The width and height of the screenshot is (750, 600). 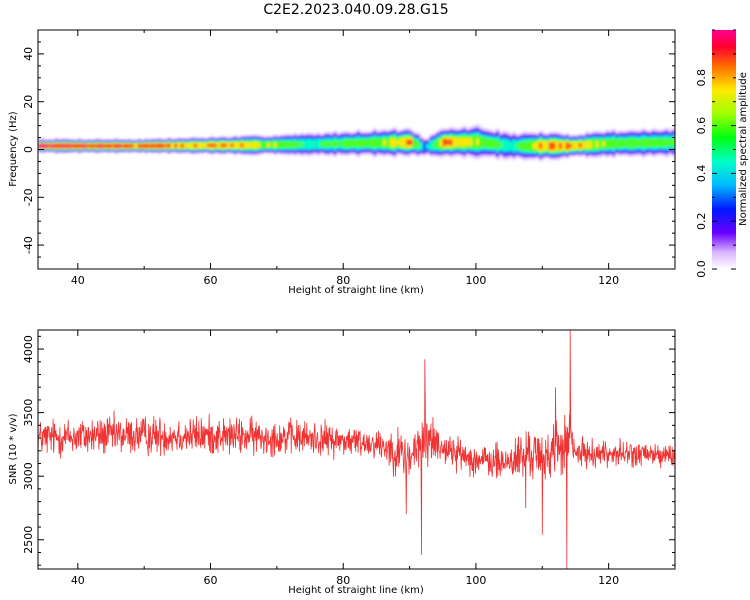 What do you see at coordinates (355, 10) in the screenshot?
I see `figure-title: C2E2.2023.040.09.28.G15` at bounding box center [355, 10].